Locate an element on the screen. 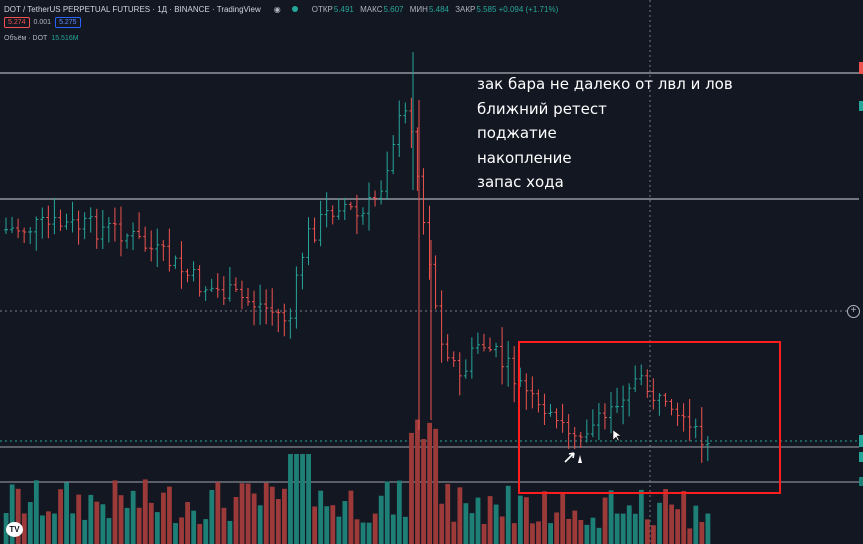 This screenshot has width=863, height=544. volume-legend: Объём · DOT 15.516M is located at coordinates (41, 38).